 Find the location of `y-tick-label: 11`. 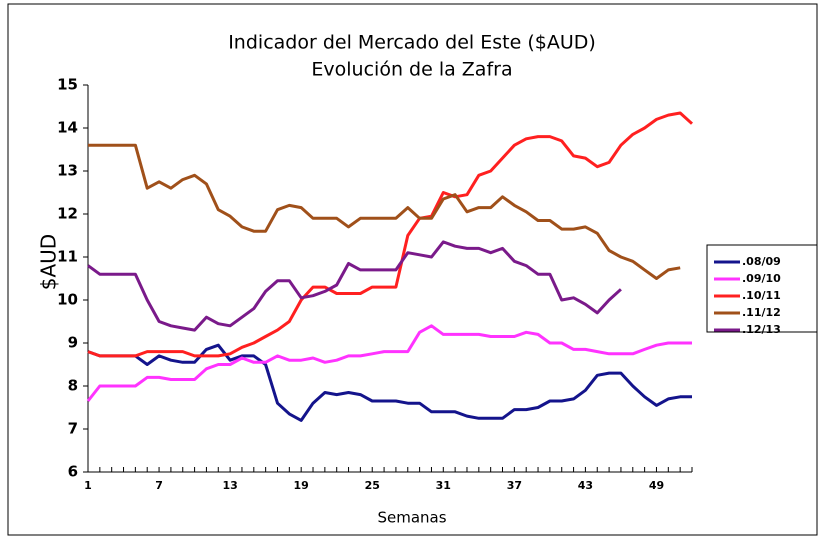

y-tick-label: 11 is located at coordinates (67, 257).